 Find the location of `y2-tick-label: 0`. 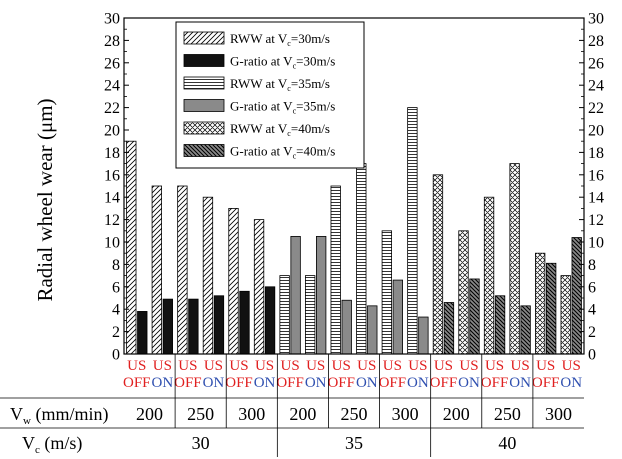

y2-tick-label: 0 is located at coordinates (592, 355).